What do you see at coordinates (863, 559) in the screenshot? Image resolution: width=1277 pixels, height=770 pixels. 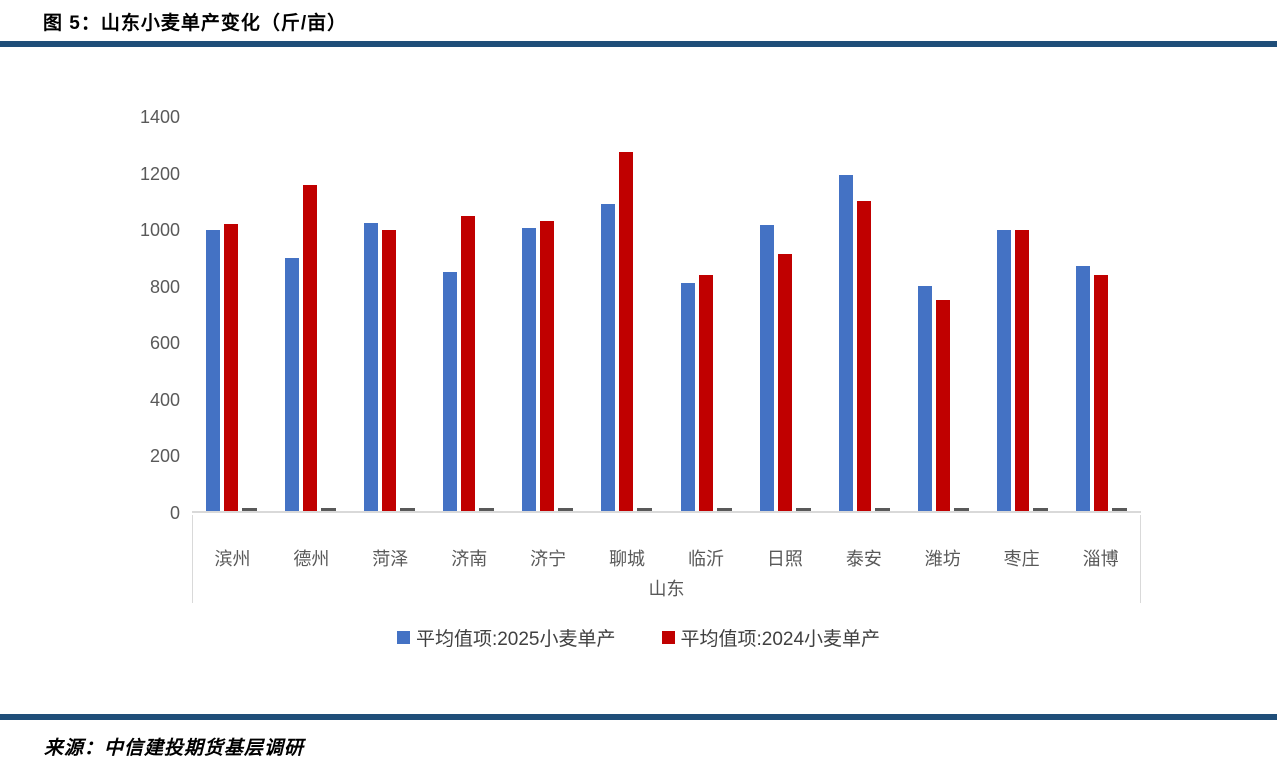 I see `category-label-泰安: 泰安` at bounding box center [863, 559].